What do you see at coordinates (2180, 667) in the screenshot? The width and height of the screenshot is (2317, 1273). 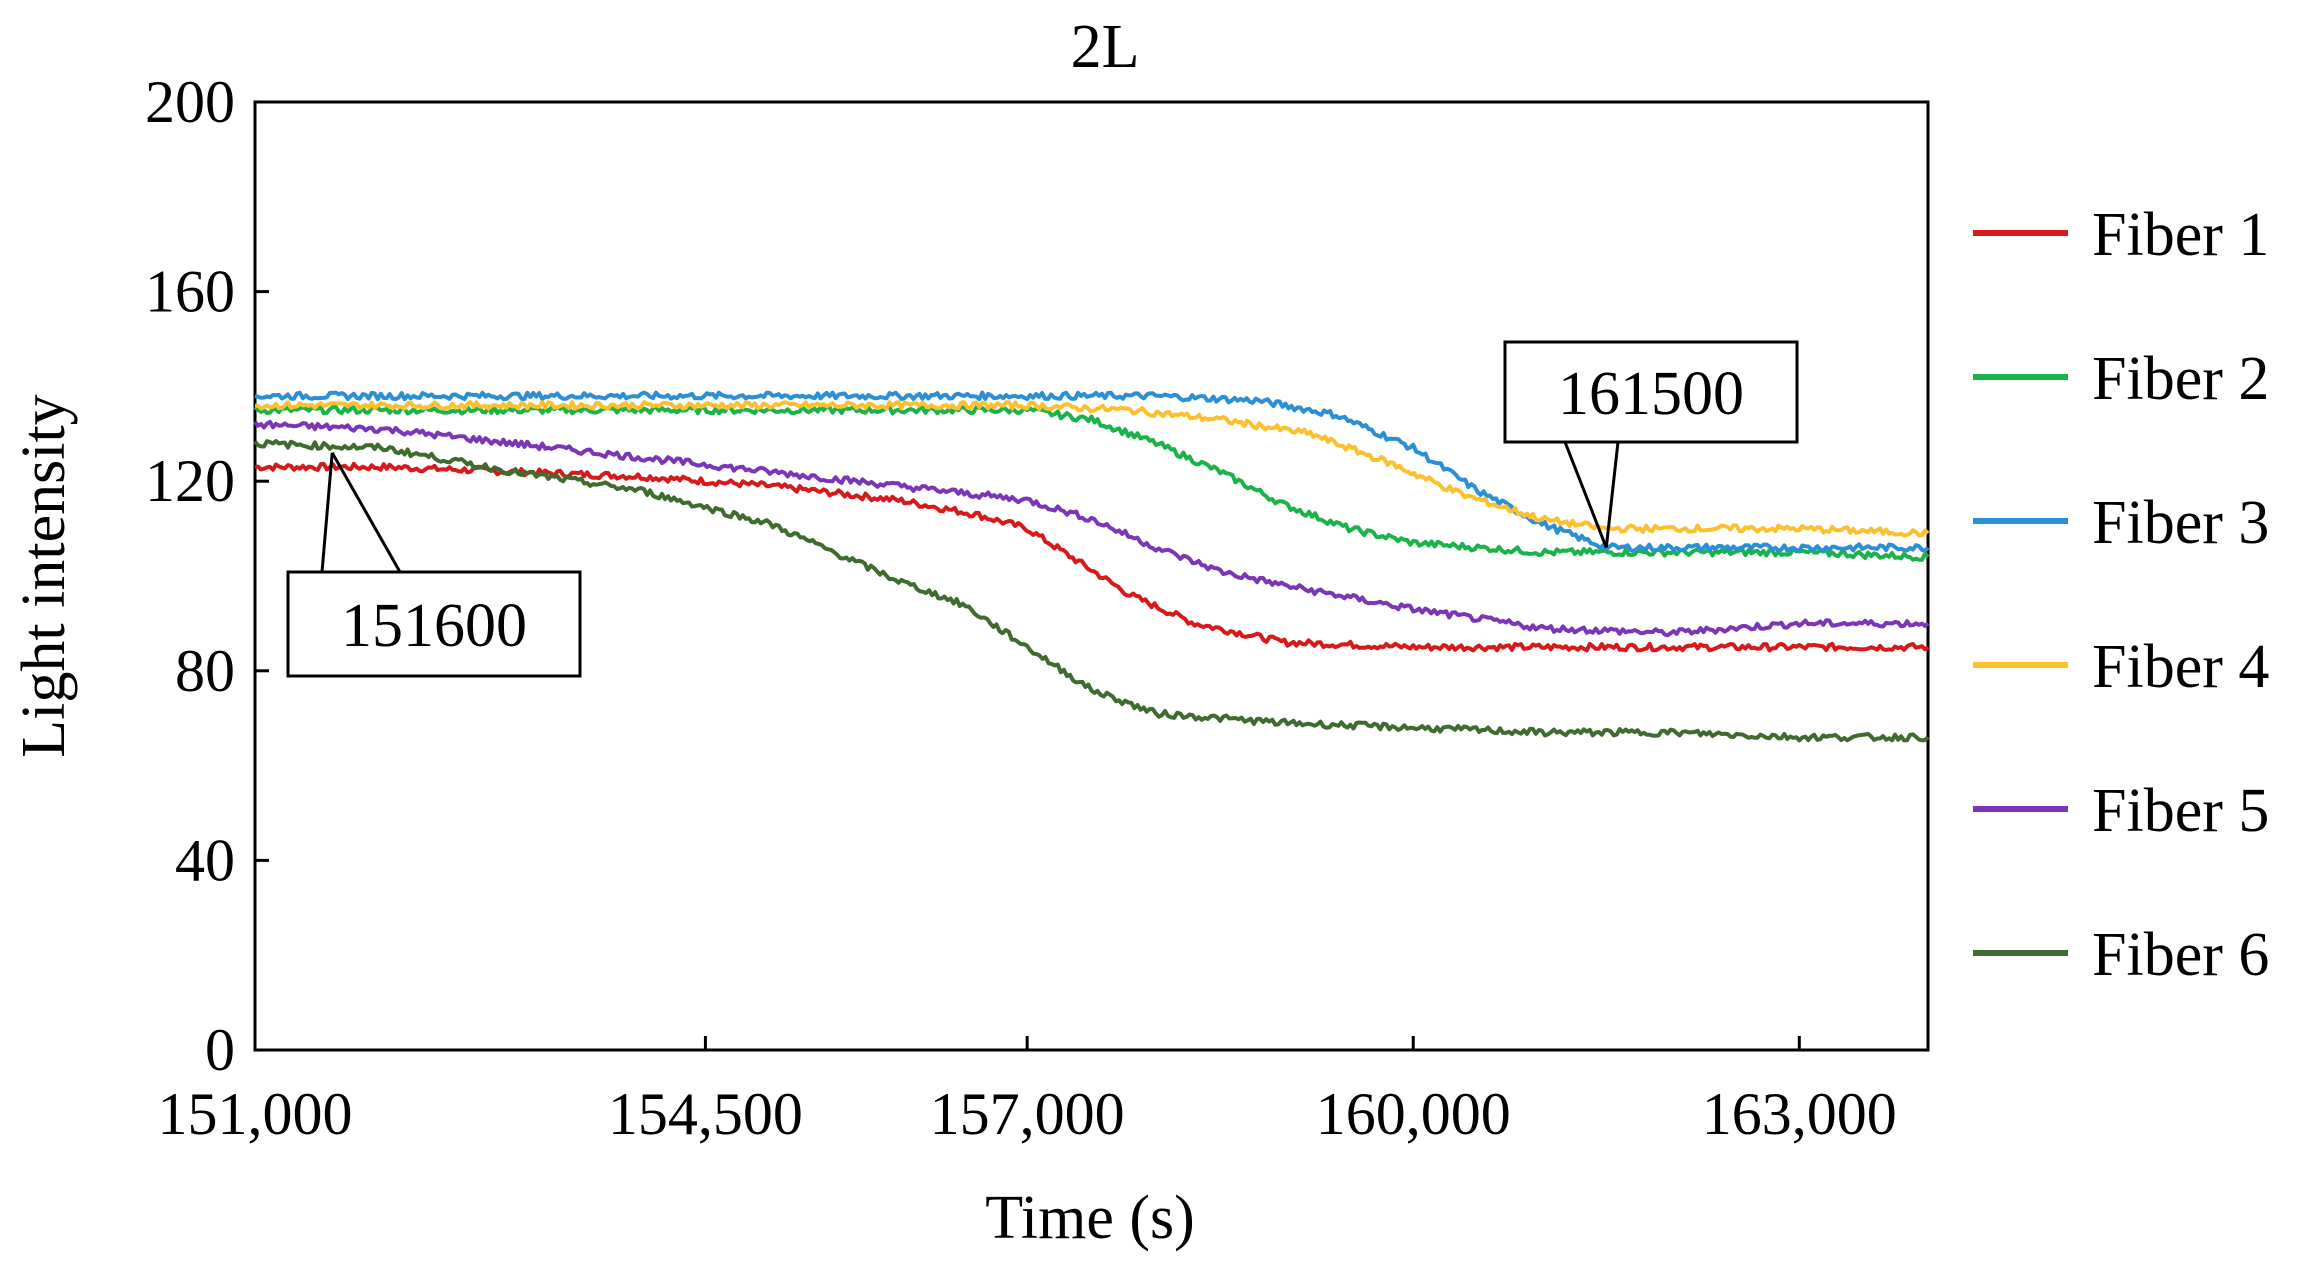 I see `legend-label: Fiber 4` at bounding box center [2180, 667].